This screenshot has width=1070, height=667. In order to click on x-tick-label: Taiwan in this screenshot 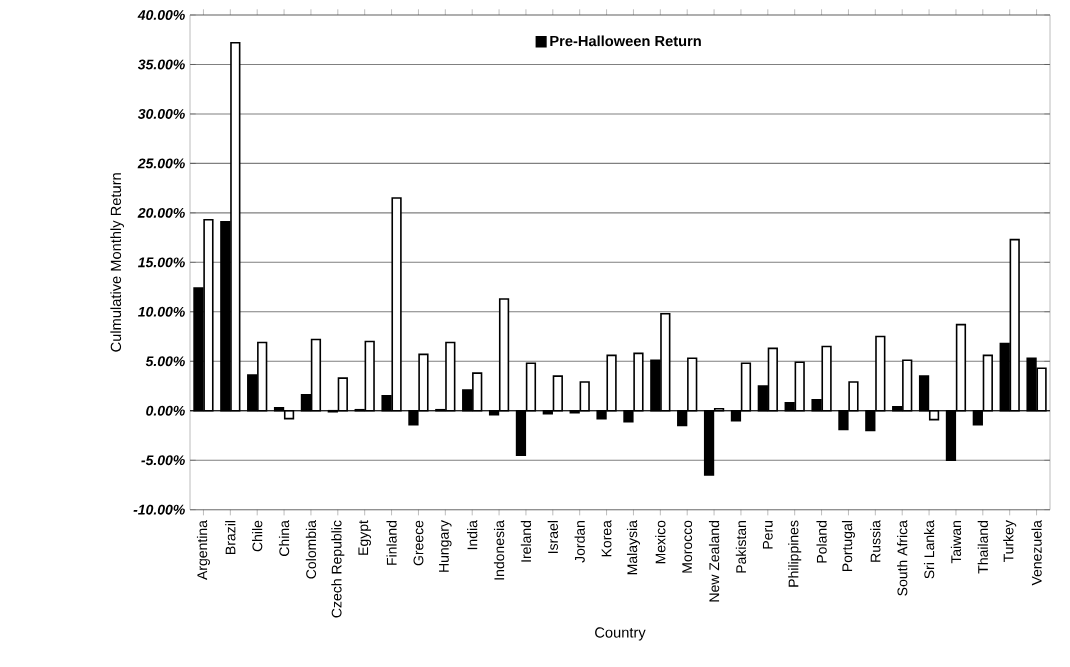, I will do `click(956, 542)`.